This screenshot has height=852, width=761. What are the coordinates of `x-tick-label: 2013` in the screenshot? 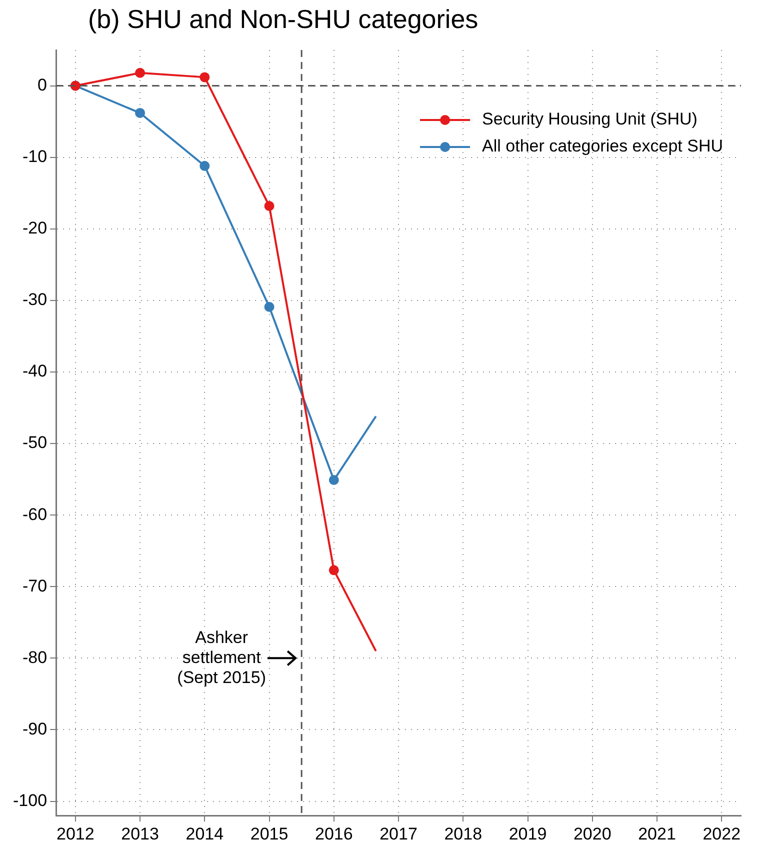 It's located at (140, 834).